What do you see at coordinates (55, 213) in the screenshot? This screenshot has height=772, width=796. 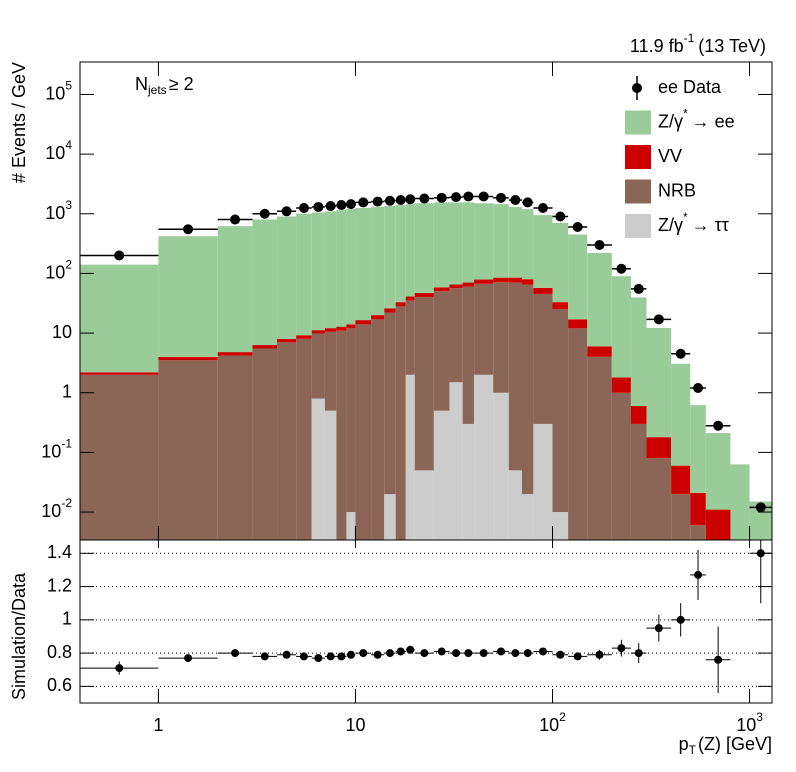 I see `tick-label-part: 10` at bounding box center [55, 213].